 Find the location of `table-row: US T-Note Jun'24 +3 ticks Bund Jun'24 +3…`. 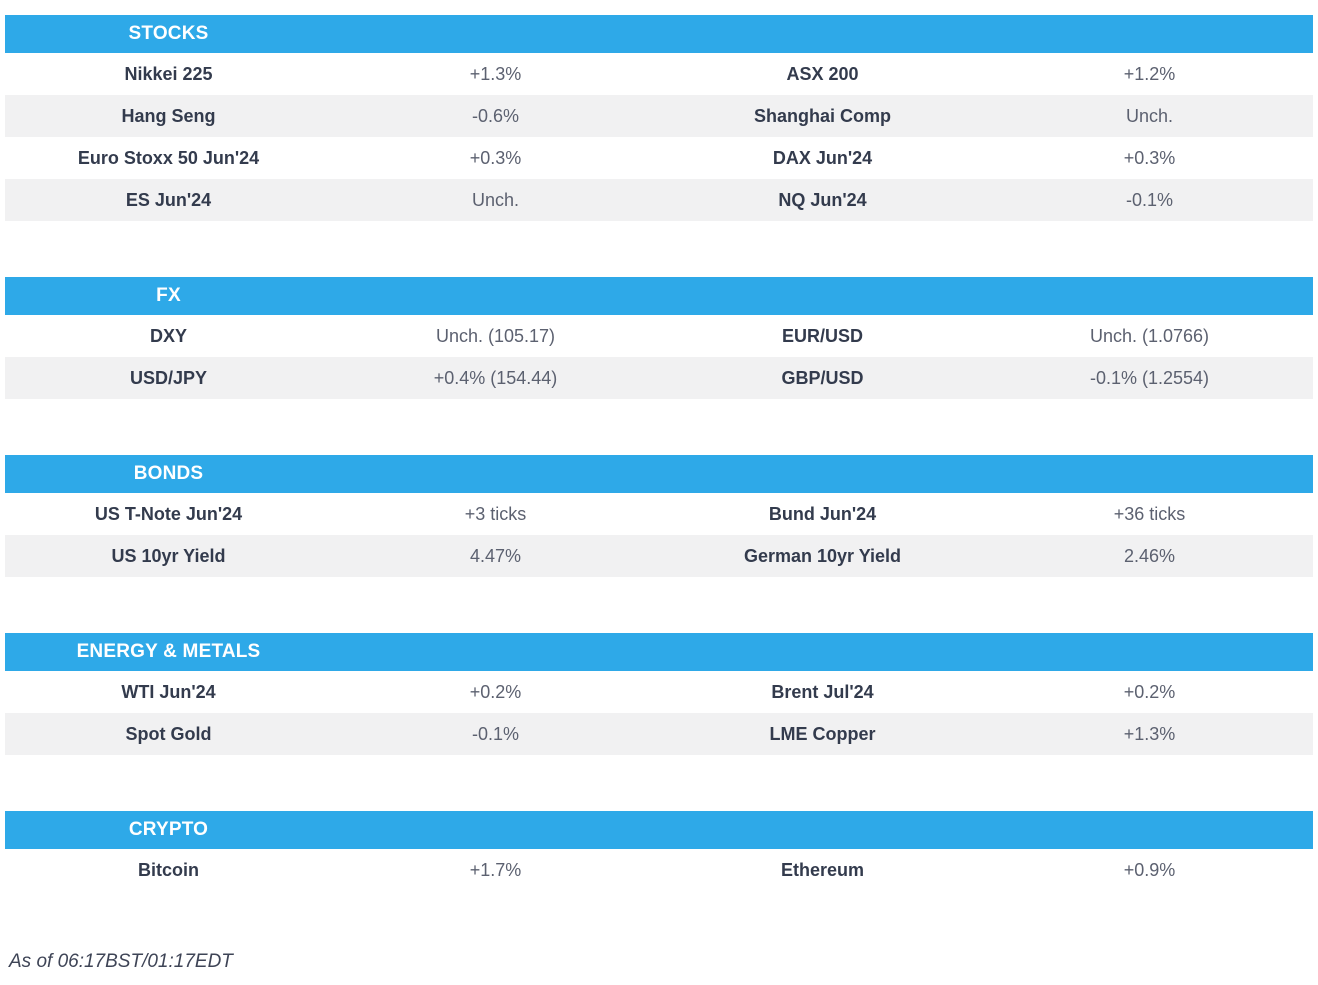

table-row: US T-Note Jun'24 +3 ticks Bund Jun'24 +3… is located at coordinates (659, 514).